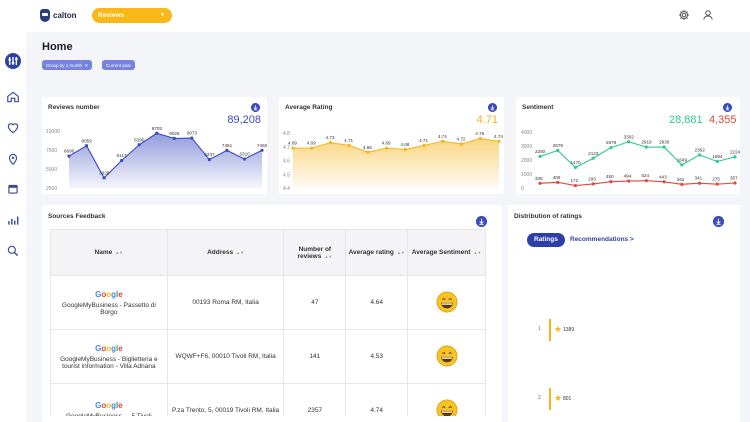  What do you see at coordinates (546, 240) in the screenshot?
I see `tab-ratings: Ratings` at bounding box center [546, 240].